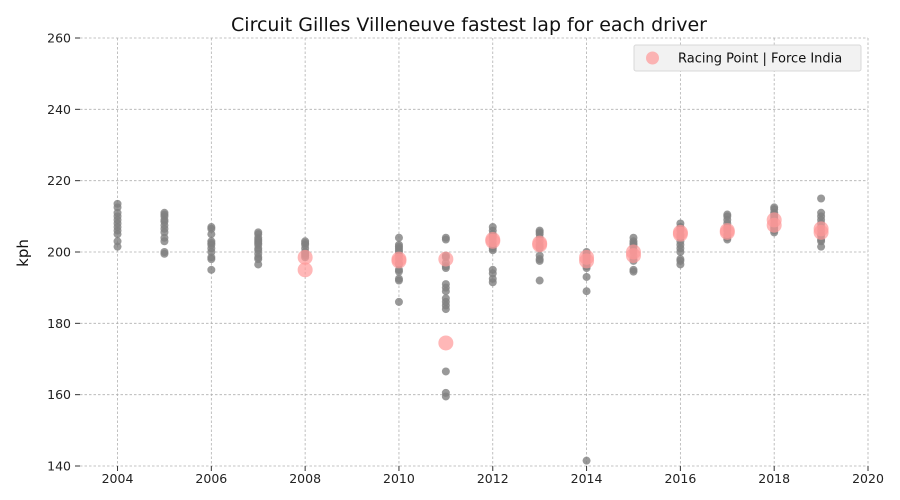  Describe the element at coordinates (211, 478) in the screenshot. I see `x-tick-label: 2006` at that location.